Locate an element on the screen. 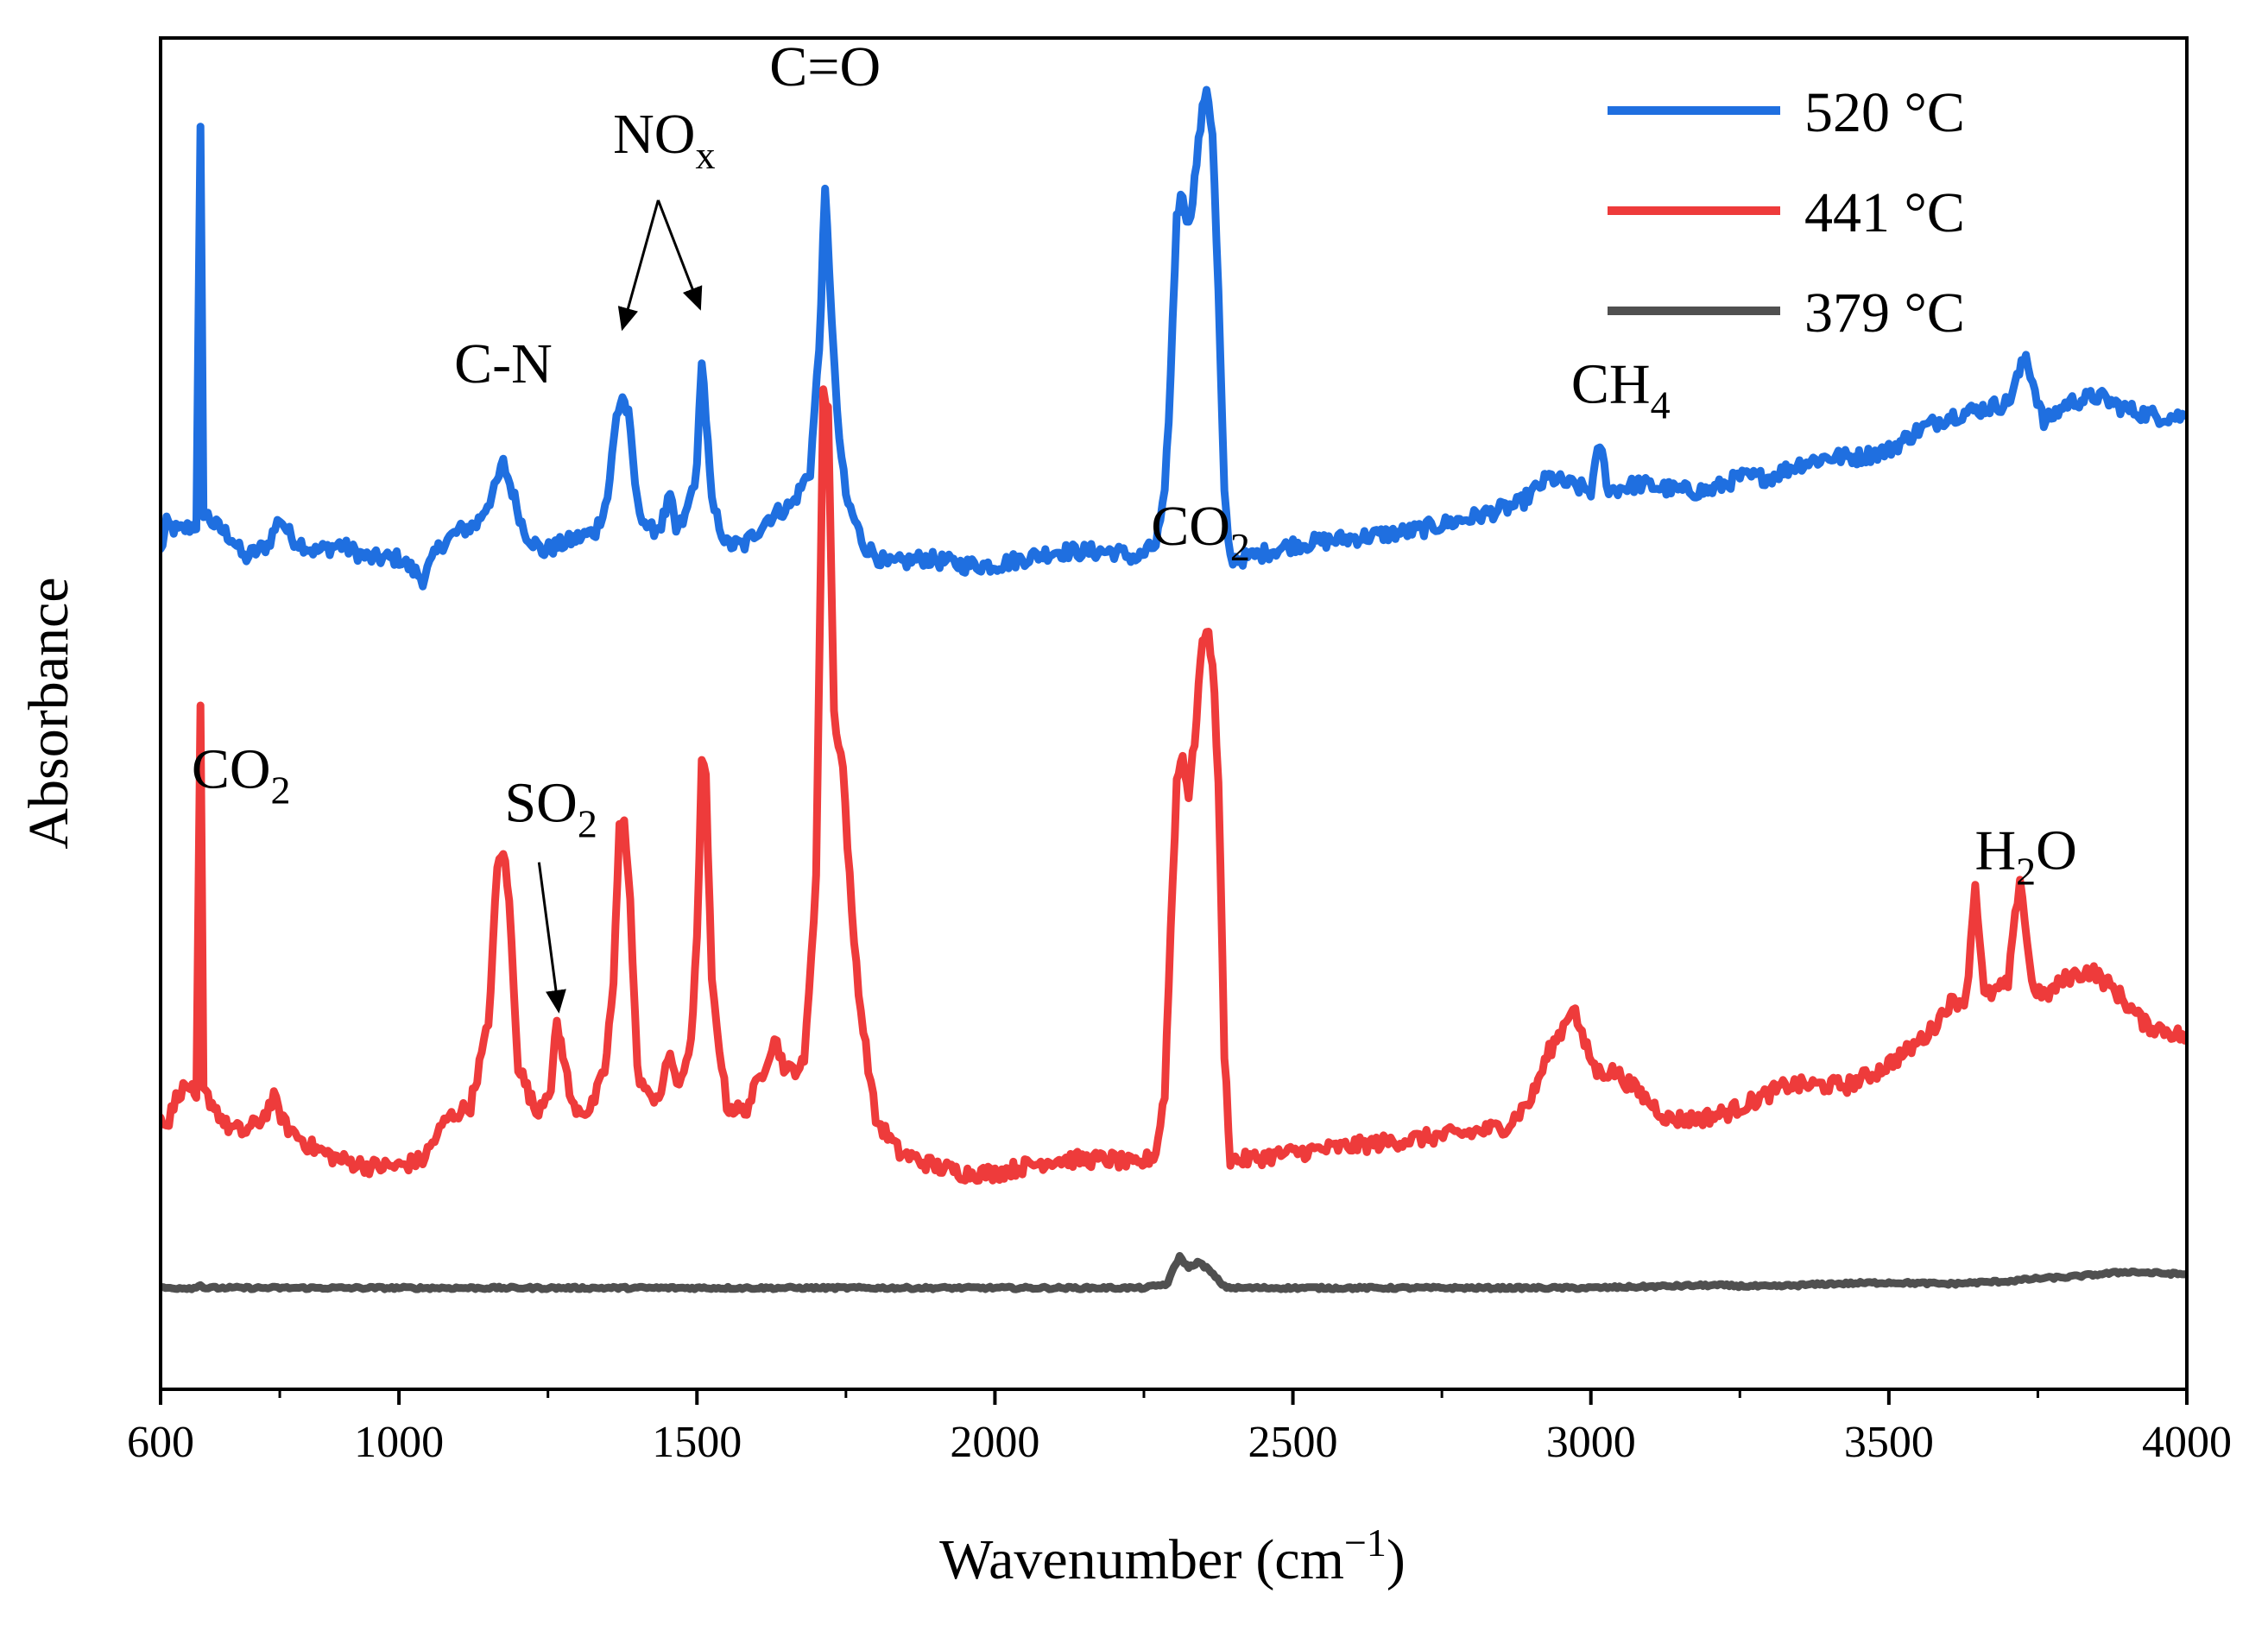  annotation-c-o-2: C=O is located at coordinates (825, 66).